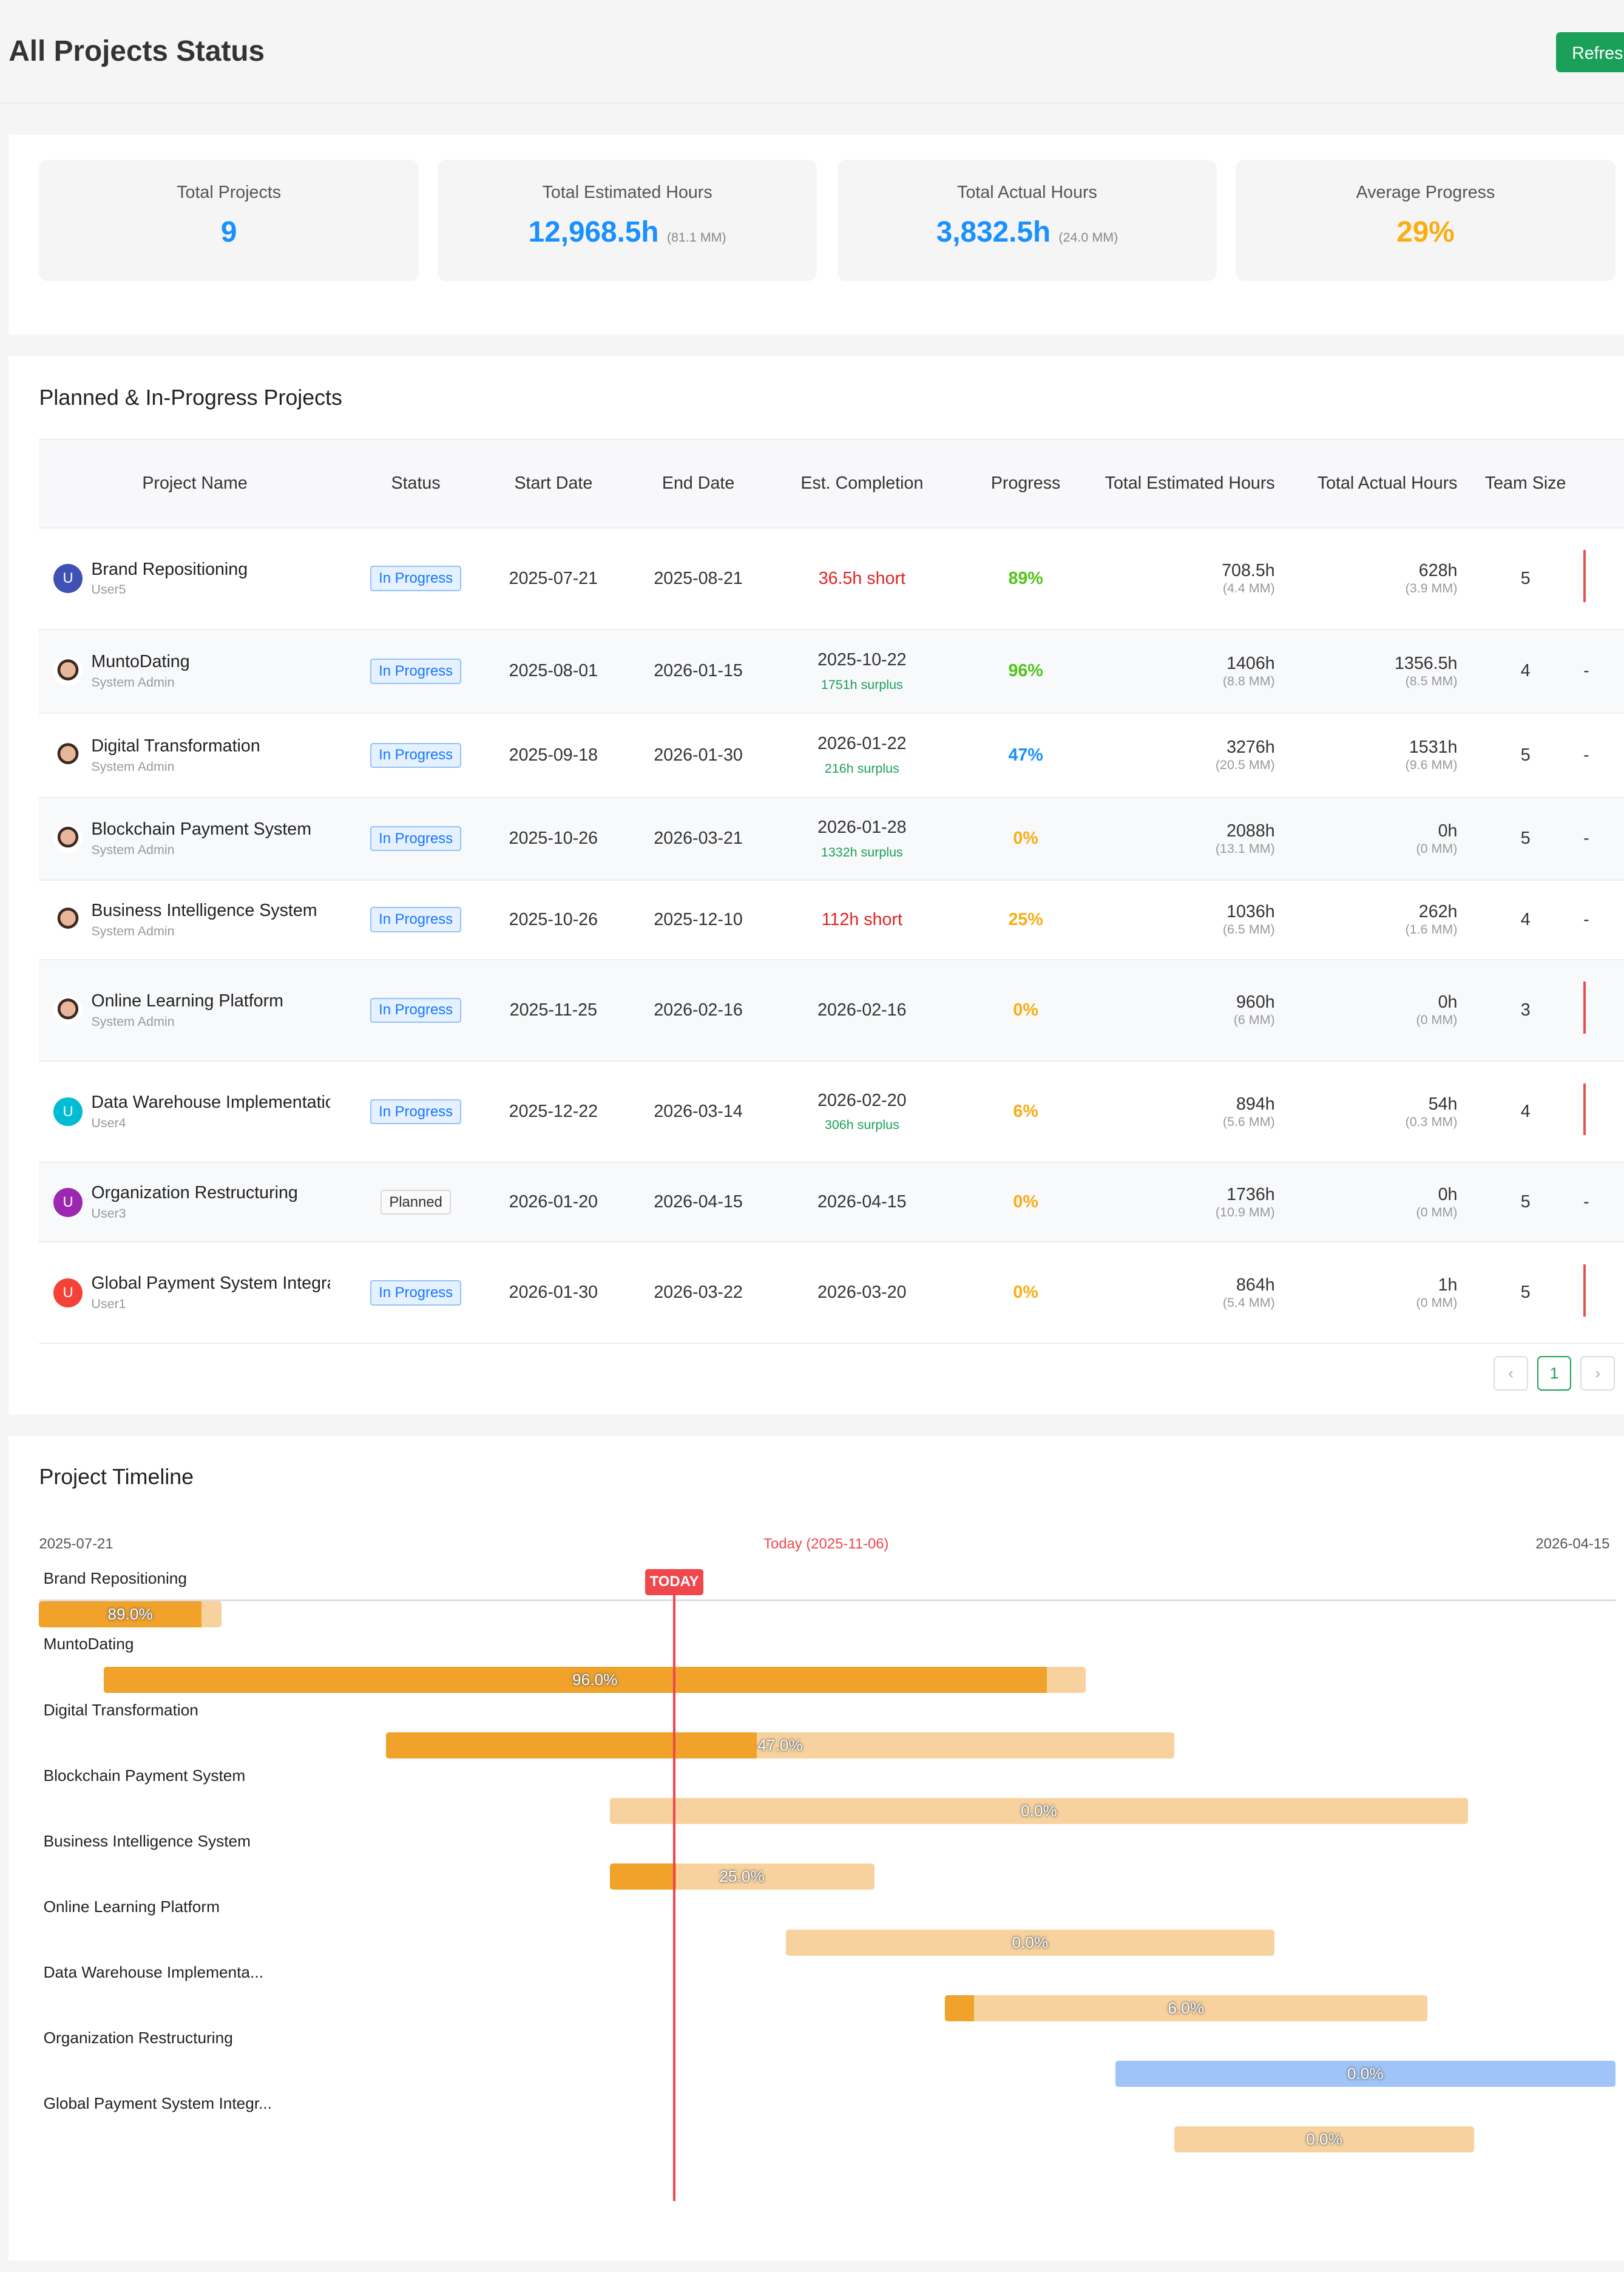  I want to click on project-name-link: MuntoDating, so click(140, 662).